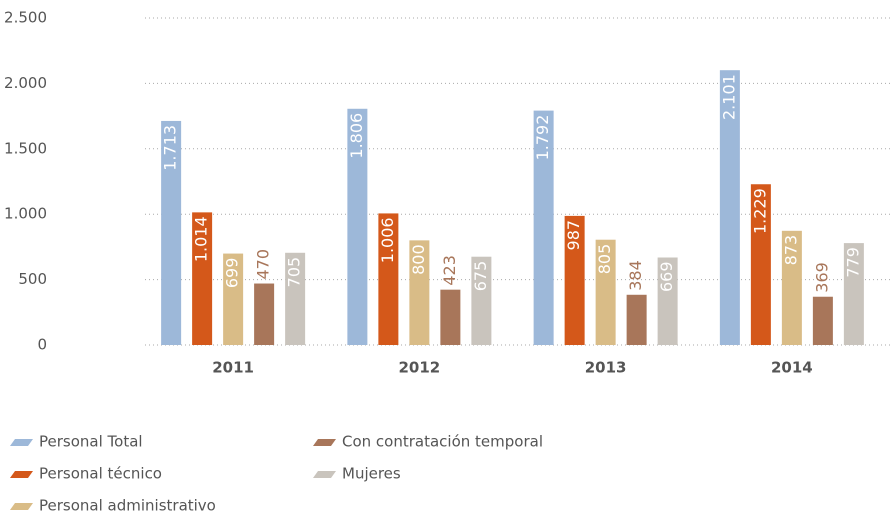 The image size is (894, 517). Describe the element at coordinates (420, 368) in the screenshot. I see `x-tick-label: 2012` at that location.